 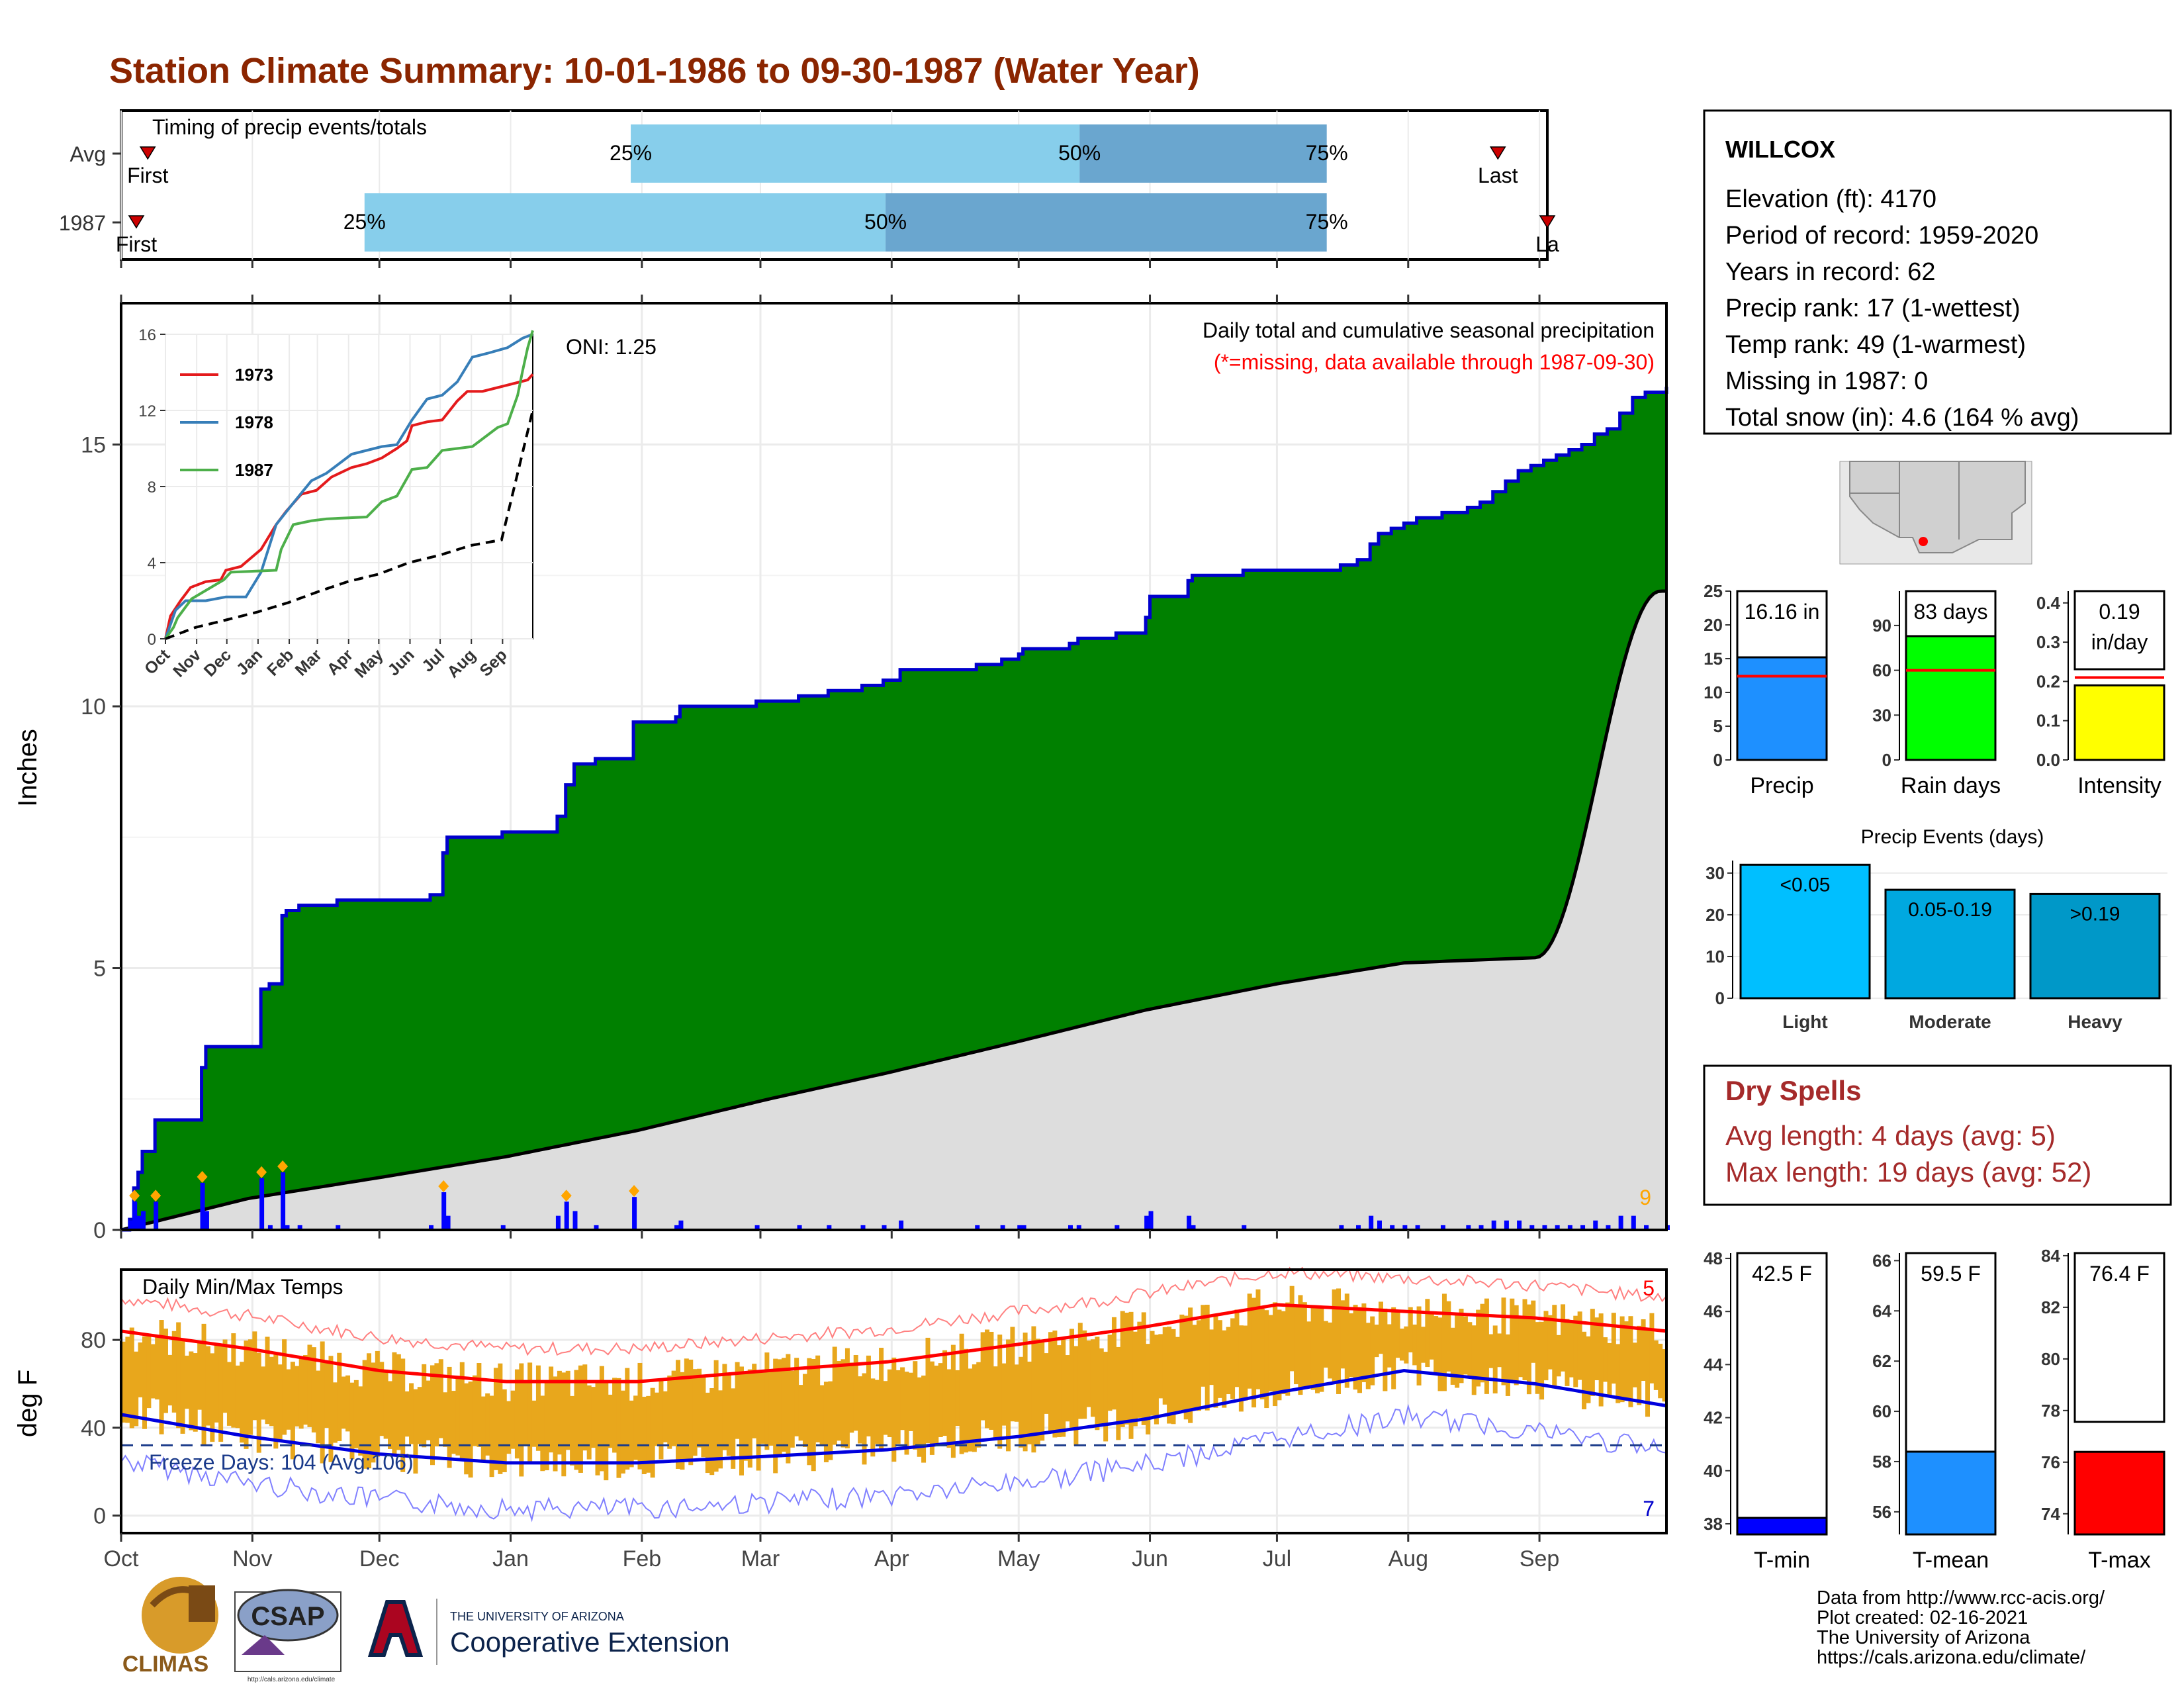 What do you see at coordinates (1922, 1617) in the screenshot?
I see `footer-line-1: Plot created: 02-16-2021` at bounding box center [1922, 1617].